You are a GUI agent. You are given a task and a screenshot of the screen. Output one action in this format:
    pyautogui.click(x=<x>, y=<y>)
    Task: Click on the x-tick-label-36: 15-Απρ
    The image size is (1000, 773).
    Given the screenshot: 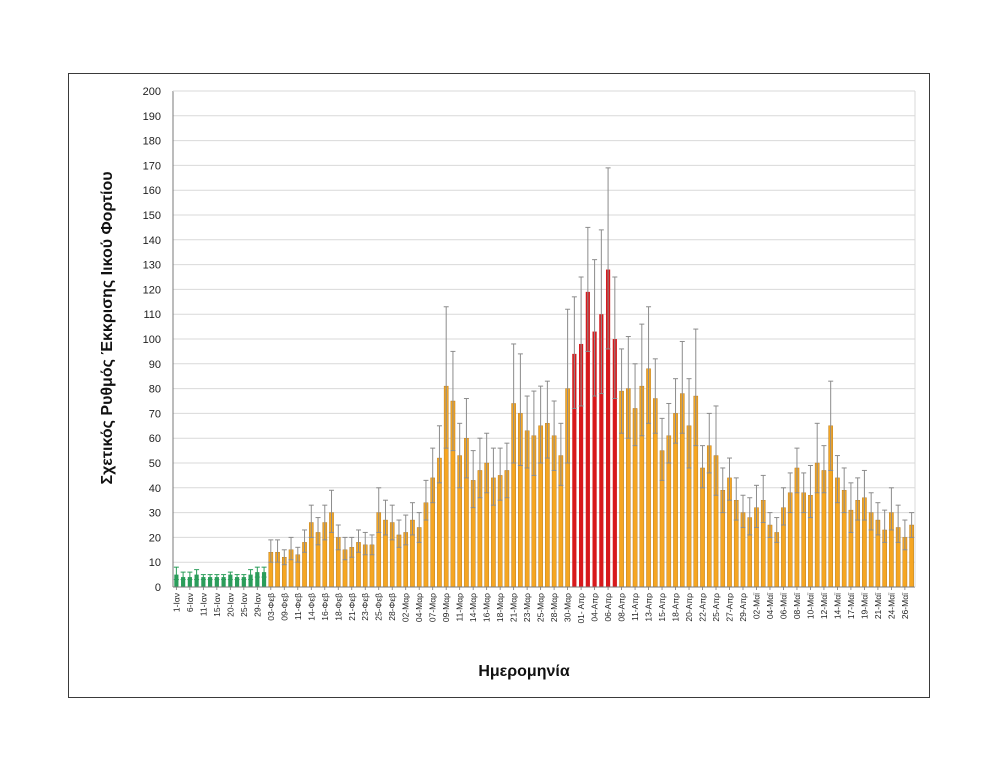 What is the action you would take?
    pyautogui.click(x=662, y=607)
    